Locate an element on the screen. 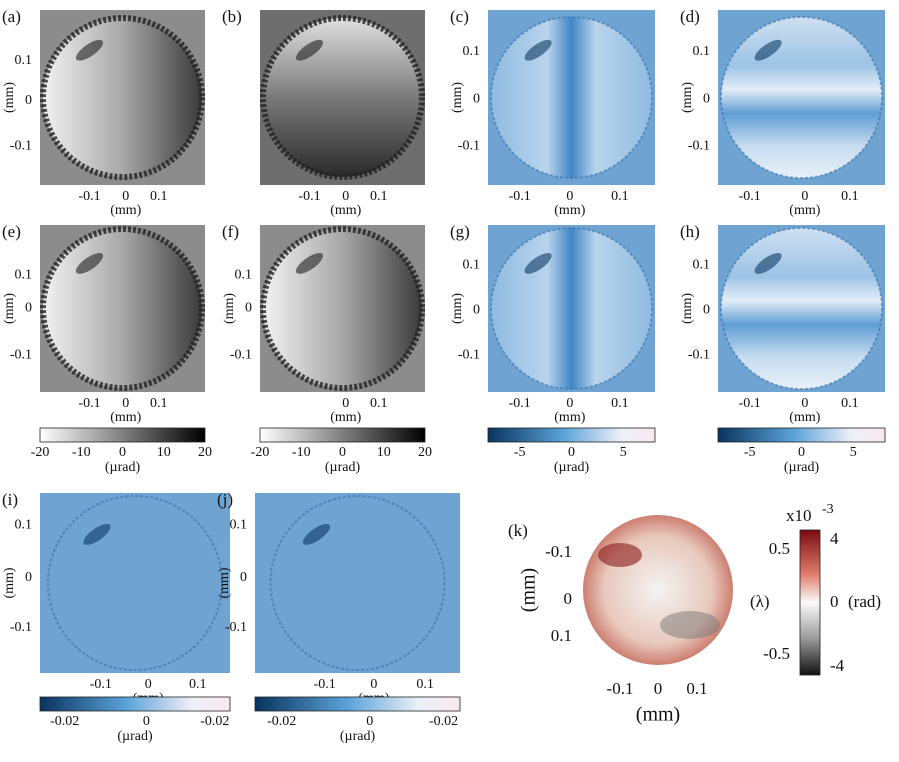 The image size is (899, 762). panel-label: (e) is located at coordinates (11, 231).